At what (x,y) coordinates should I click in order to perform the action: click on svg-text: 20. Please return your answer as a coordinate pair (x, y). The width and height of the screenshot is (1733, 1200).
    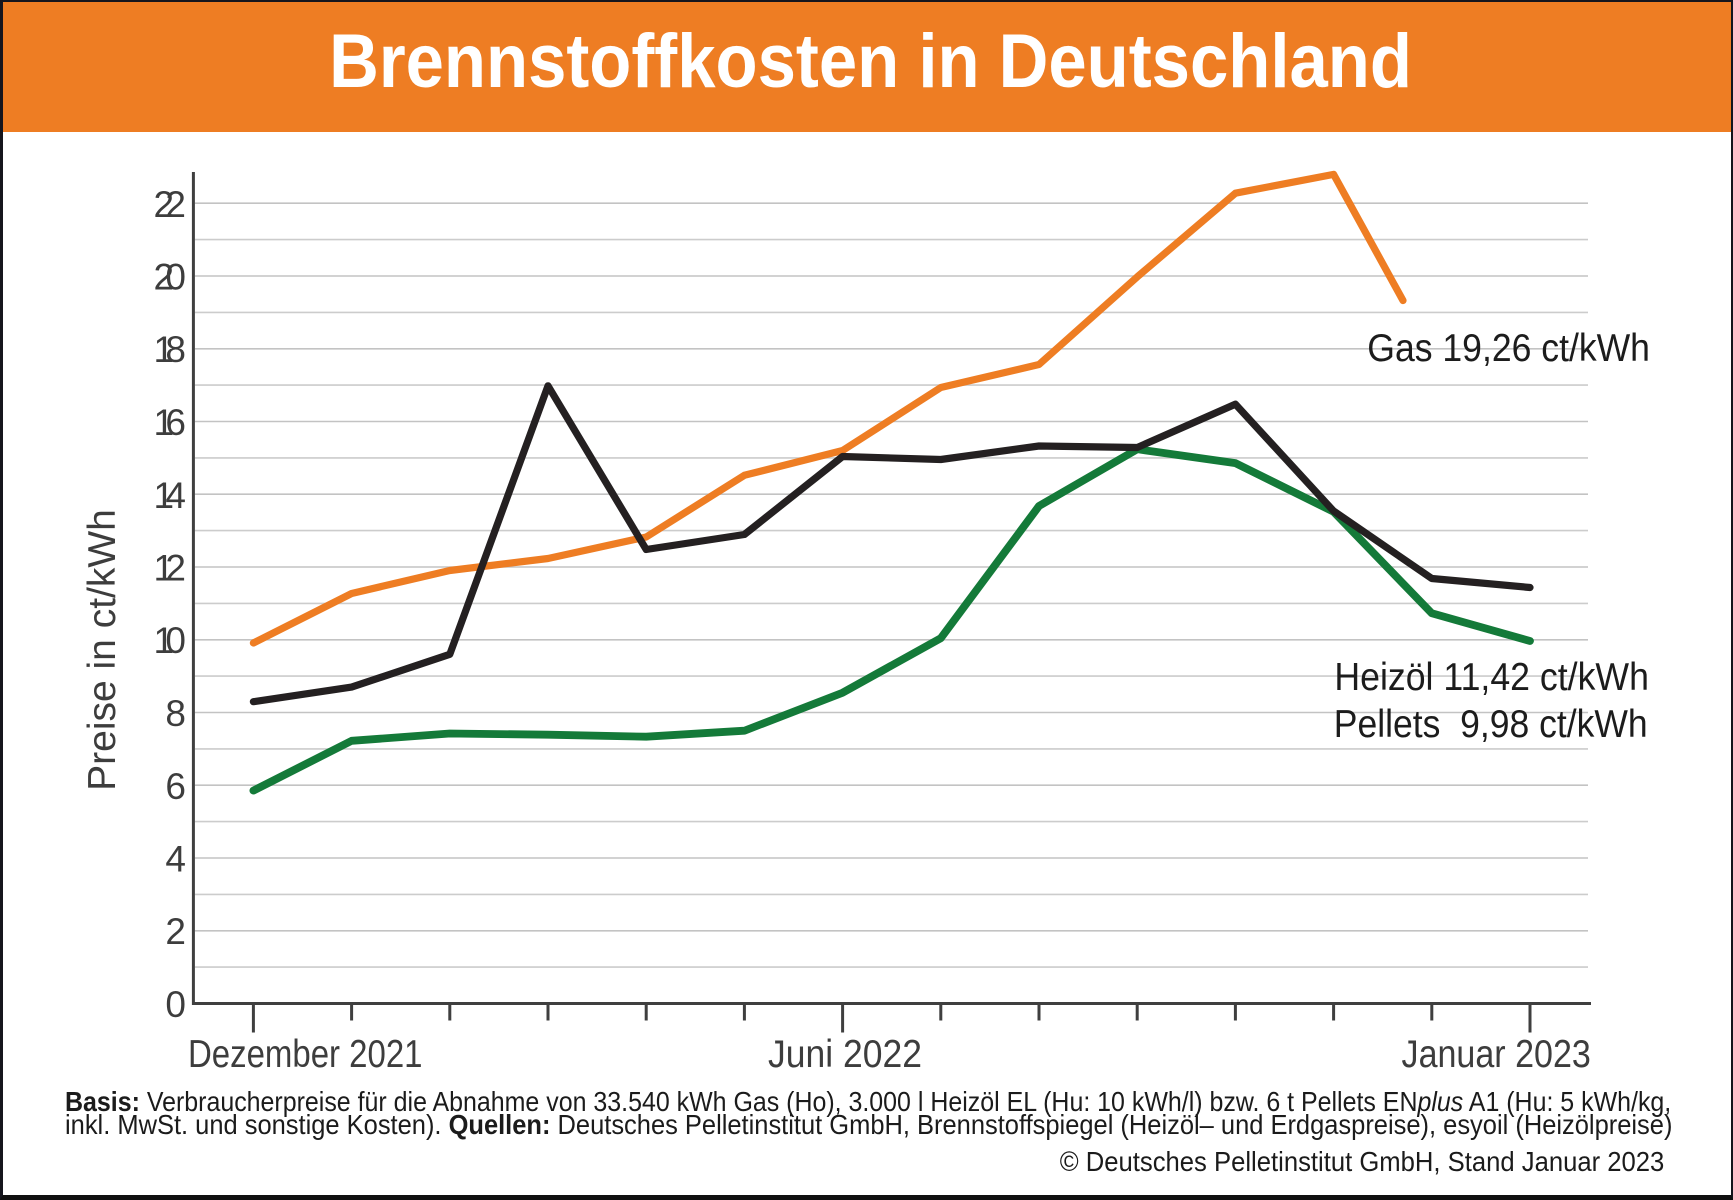
    Looking at the image, I should click on (170, 277).